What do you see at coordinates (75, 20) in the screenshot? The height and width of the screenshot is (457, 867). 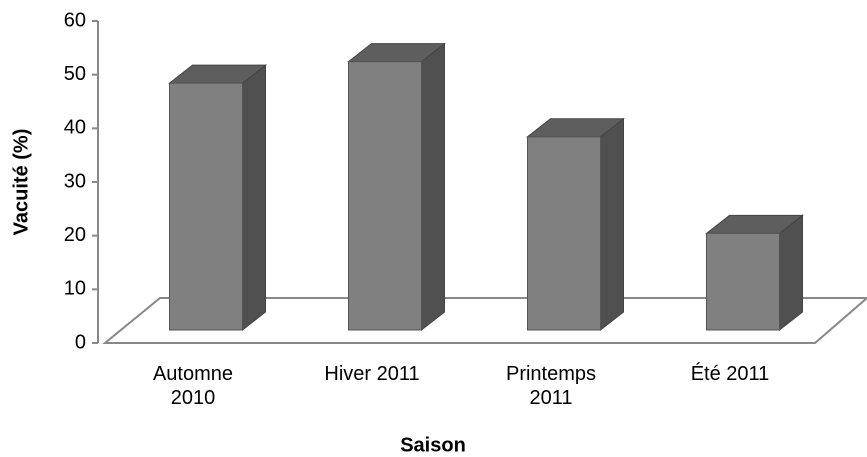 I see `y-tick-label: 60` at bounding box center [75, 20].